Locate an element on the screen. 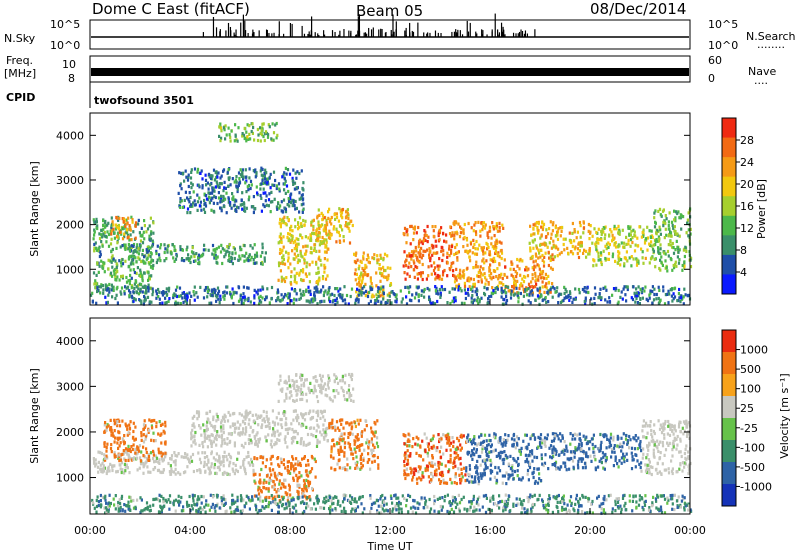 The image size is (800, 558). freq-left-tick-top: 10 is located at coordinates (69, 64).